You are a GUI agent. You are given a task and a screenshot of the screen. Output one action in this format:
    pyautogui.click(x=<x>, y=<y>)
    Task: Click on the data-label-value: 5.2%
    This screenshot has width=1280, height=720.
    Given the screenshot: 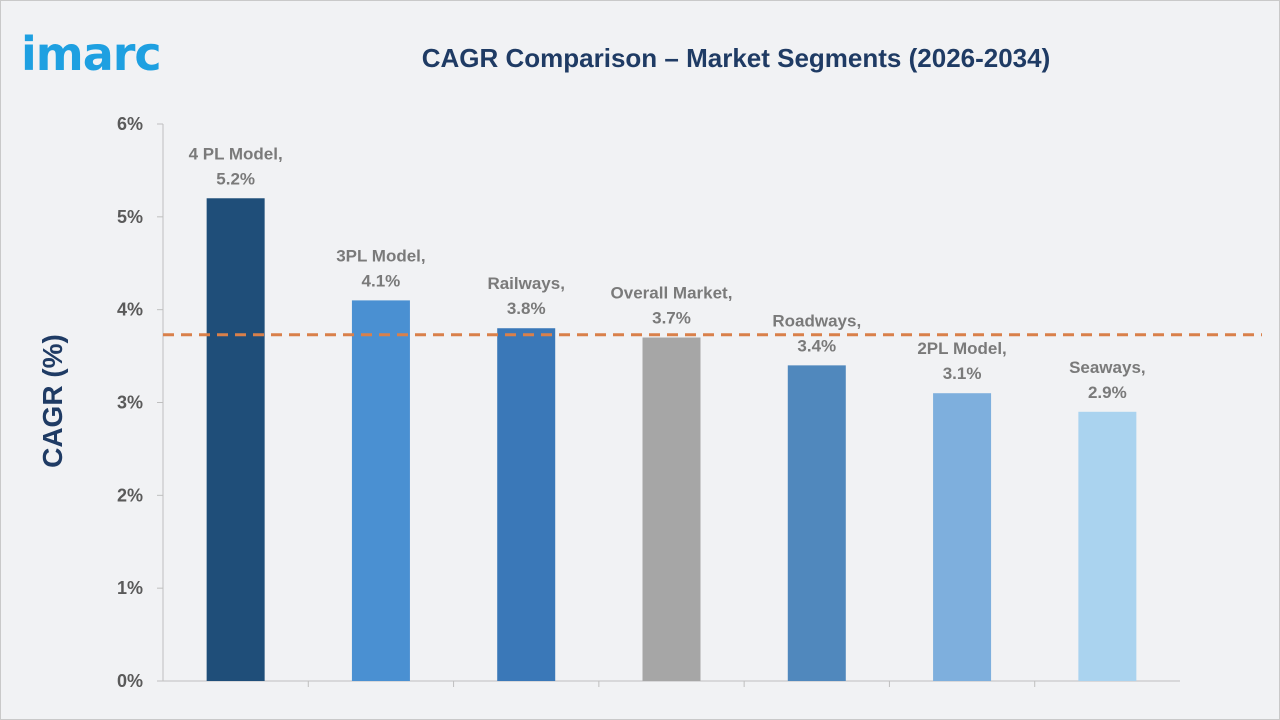 What is the action you would take?
    pyautogui.click(x=235, y=178)
    